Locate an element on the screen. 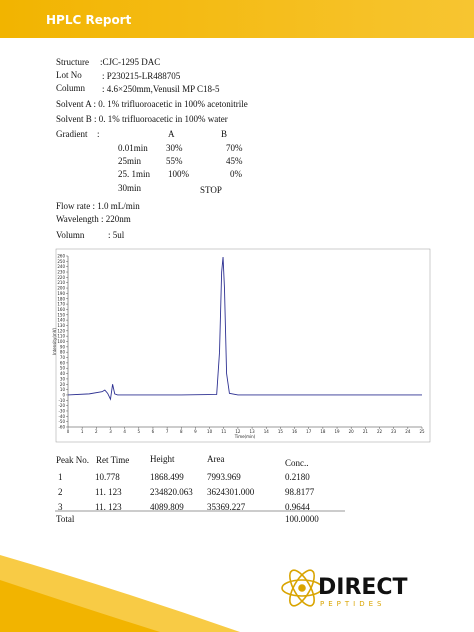 The width and height of the screenshot is (474, 632). x-tick-label: 6 is located at coordinates (153, 431).